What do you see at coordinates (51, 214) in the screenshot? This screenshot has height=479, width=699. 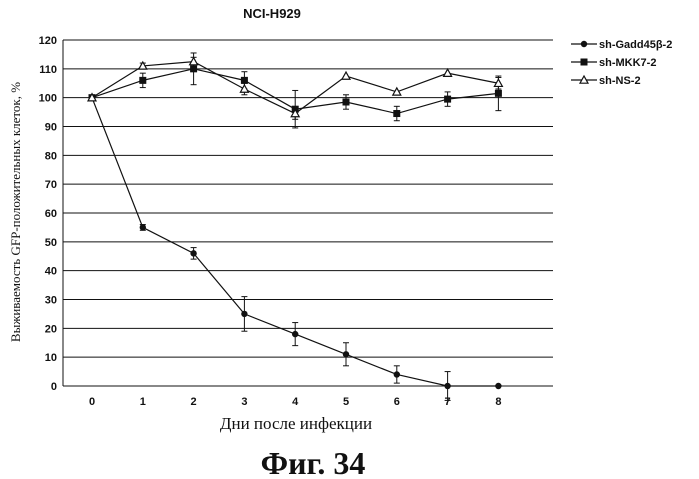 I see `y-tick-label: 60` at bounding box center [51, 214].